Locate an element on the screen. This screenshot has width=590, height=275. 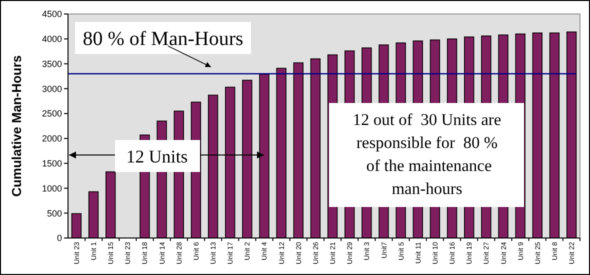
y-tick-label: 4500 is located at coordinates (52, 14).